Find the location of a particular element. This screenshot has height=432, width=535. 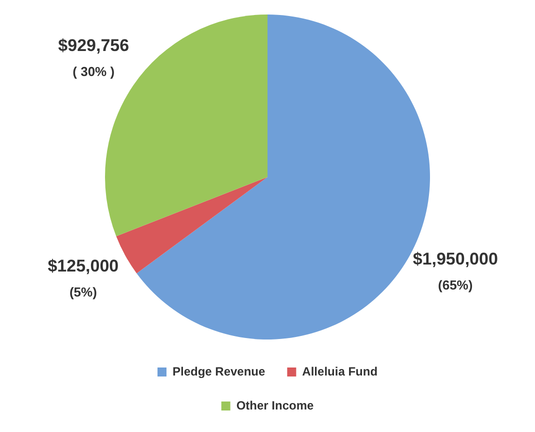

text: (5%) is located at coordinates (83, 292).